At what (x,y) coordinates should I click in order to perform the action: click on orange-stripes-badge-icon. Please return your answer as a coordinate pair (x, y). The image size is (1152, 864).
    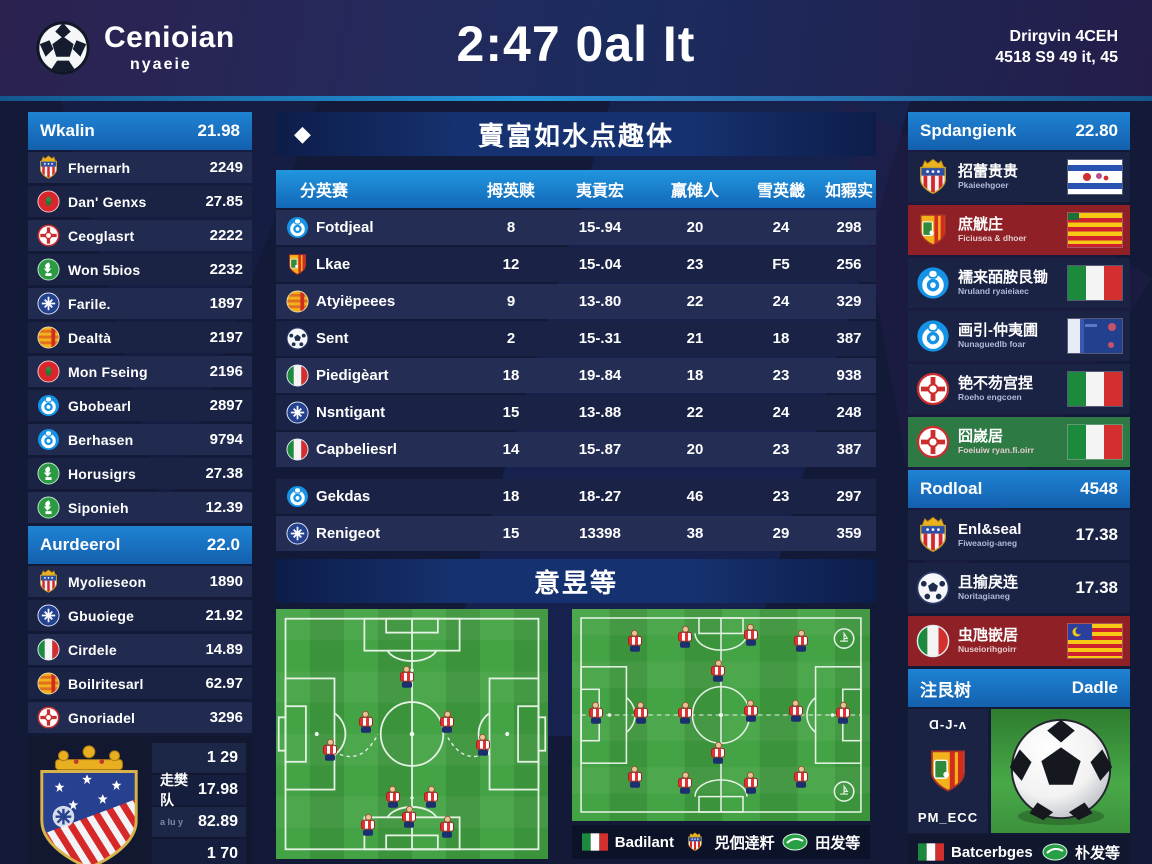
    Looking at the image, I should click on (48, 337).